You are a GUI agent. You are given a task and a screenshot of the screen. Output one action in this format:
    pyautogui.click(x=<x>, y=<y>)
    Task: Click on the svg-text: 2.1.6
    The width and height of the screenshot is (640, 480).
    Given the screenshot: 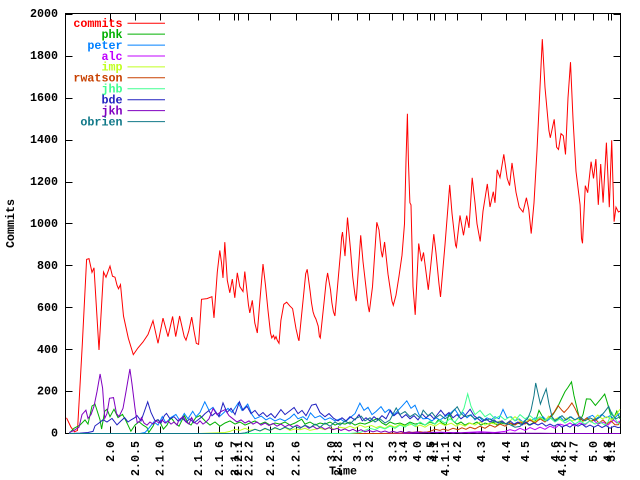 What is the action you would take?
    pyautogui.click(x=220, y=458)
    